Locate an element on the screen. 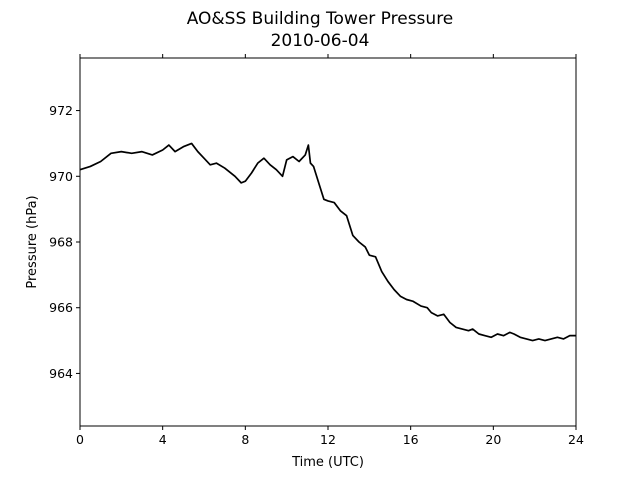  y-tick-label: 966 is located at coordinates (61, 307).